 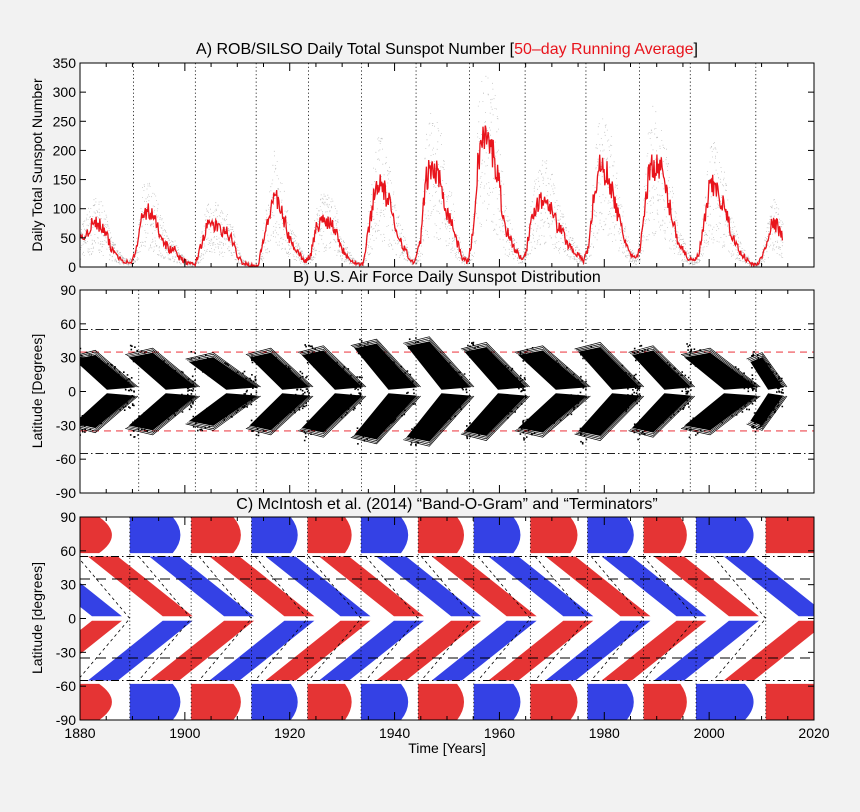 What do you see at coordinates (65, 121) in the screenshot?
I see `y-tick-label: 250` at bounding box center [65, 121].